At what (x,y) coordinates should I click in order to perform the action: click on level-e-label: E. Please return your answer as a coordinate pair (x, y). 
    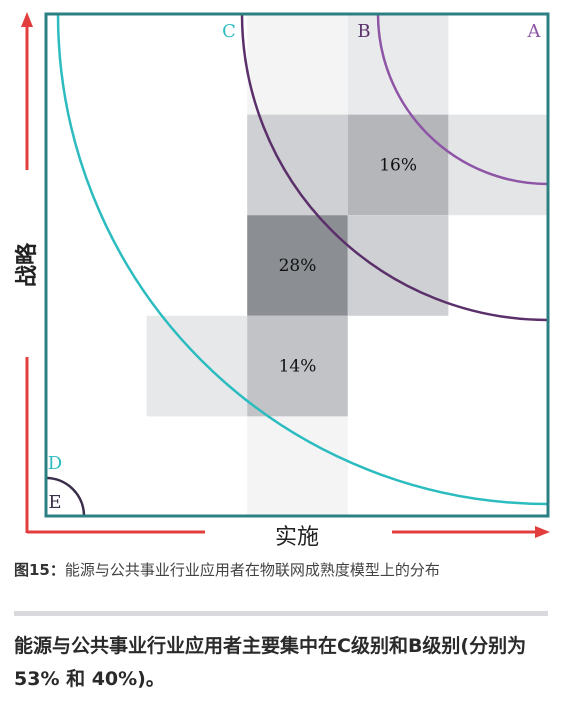
    Looking at the image, I should click on (54, 502).